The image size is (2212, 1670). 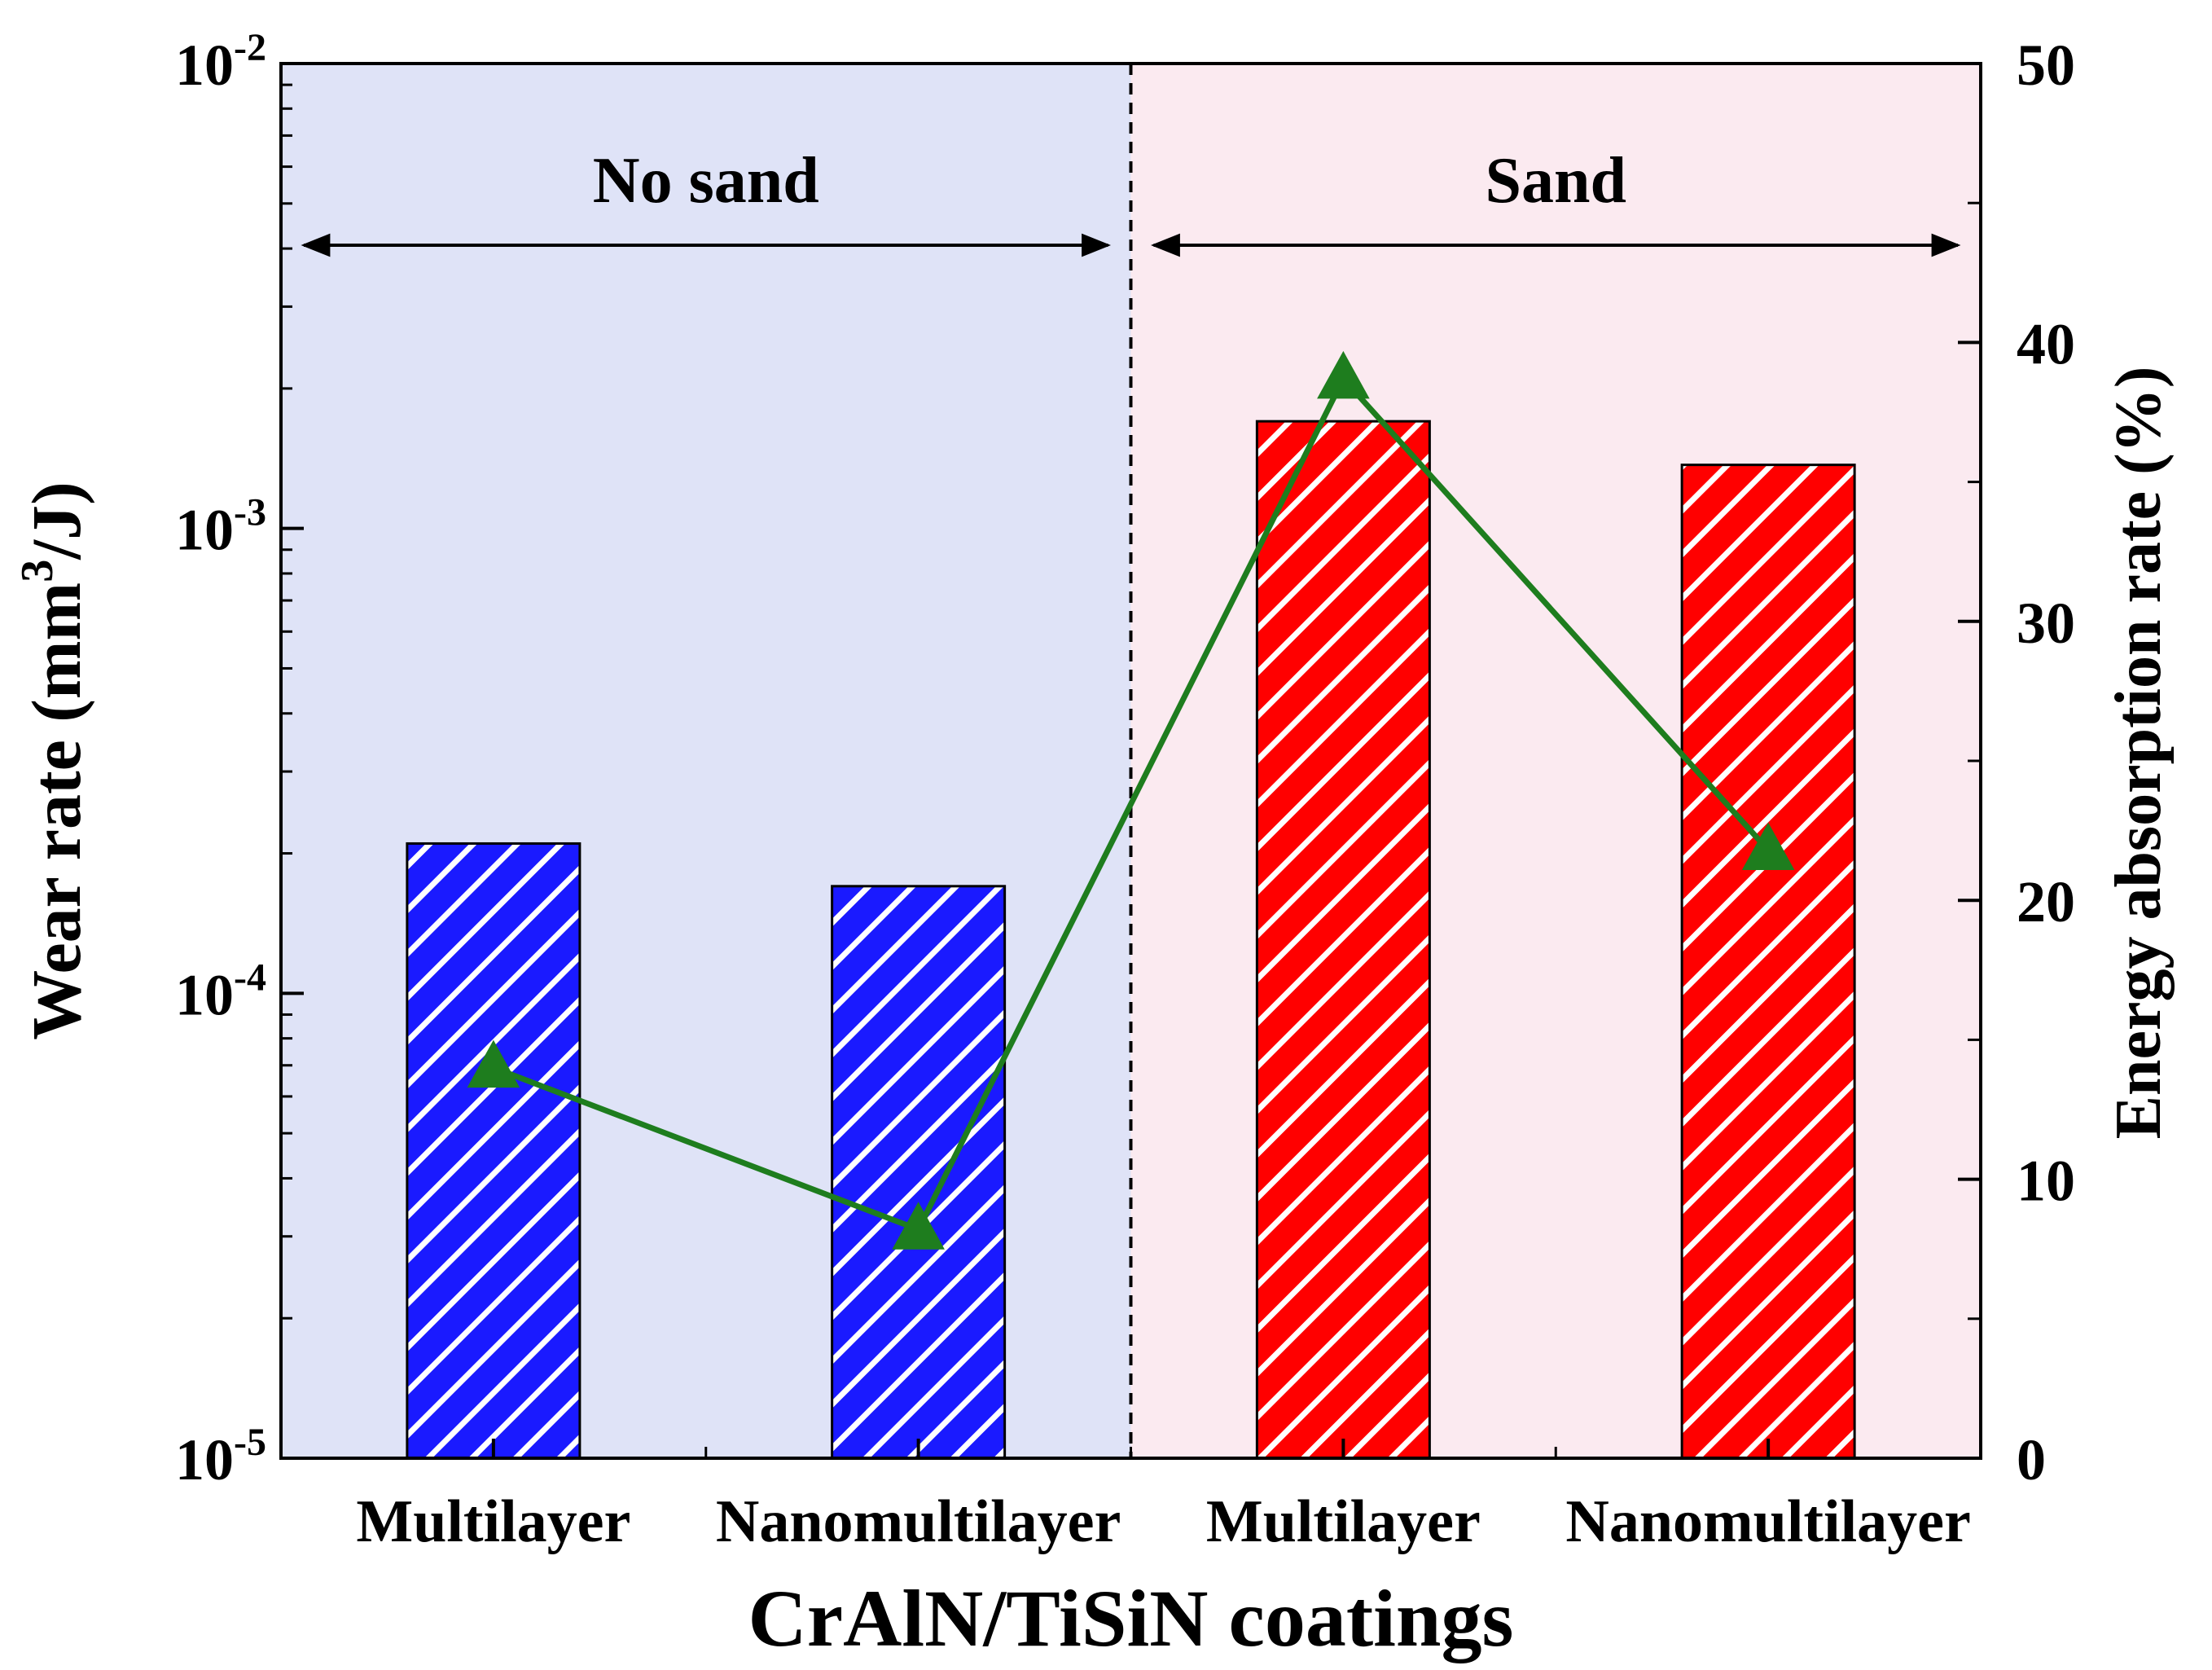 I want to click on region-labels: No sand Sand, so click(x=1131, y=201).